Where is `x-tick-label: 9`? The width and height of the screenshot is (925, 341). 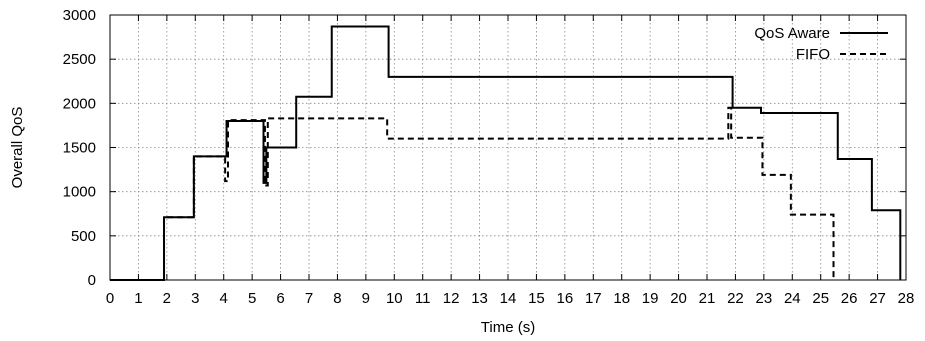
x-tick-label: 9 is located at coordinates (366, 298).